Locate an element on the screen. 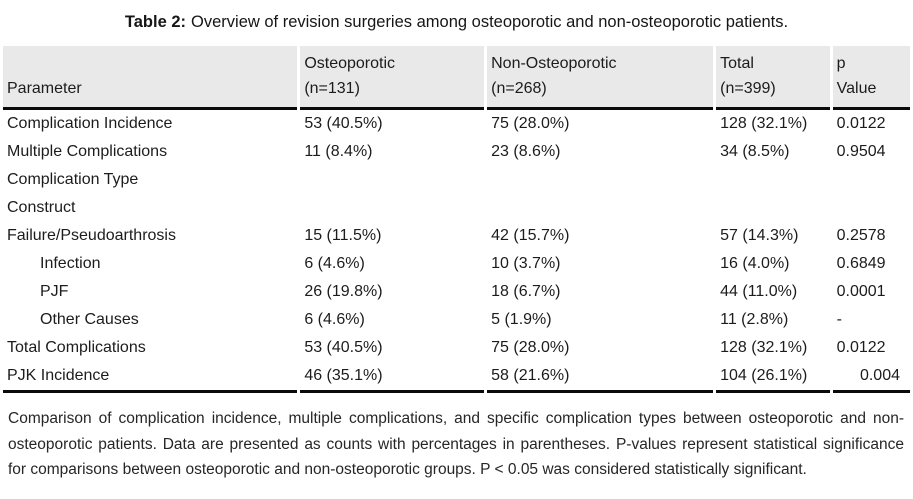 This screenshot has height=499, width=913. parameter-cell: Failure/Pseudoarthrosis is located at coordinates (91, 235).